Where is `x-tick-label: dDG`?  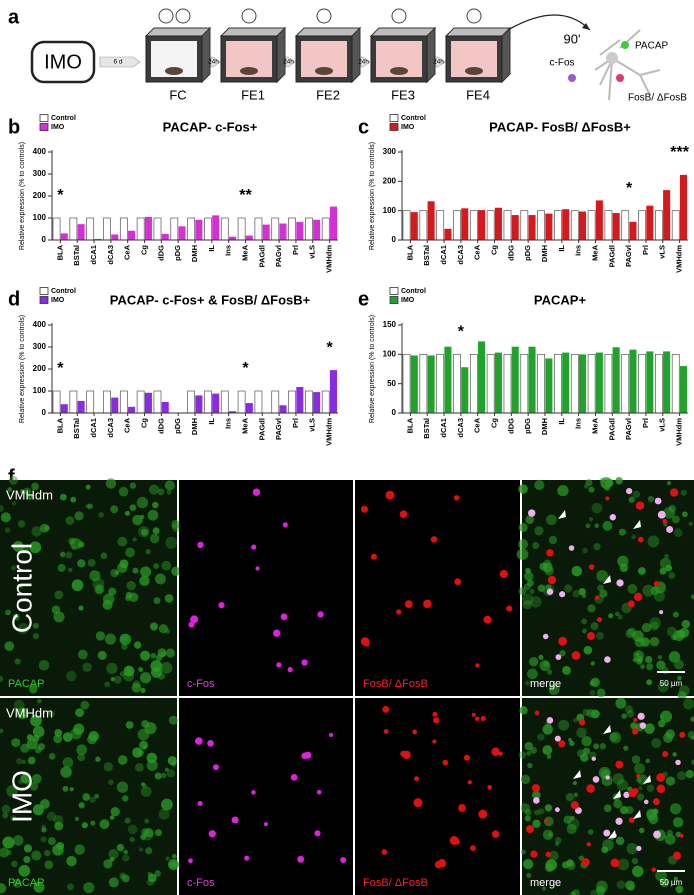
x-tick-label: dDG is located at coordinates (160, 253).